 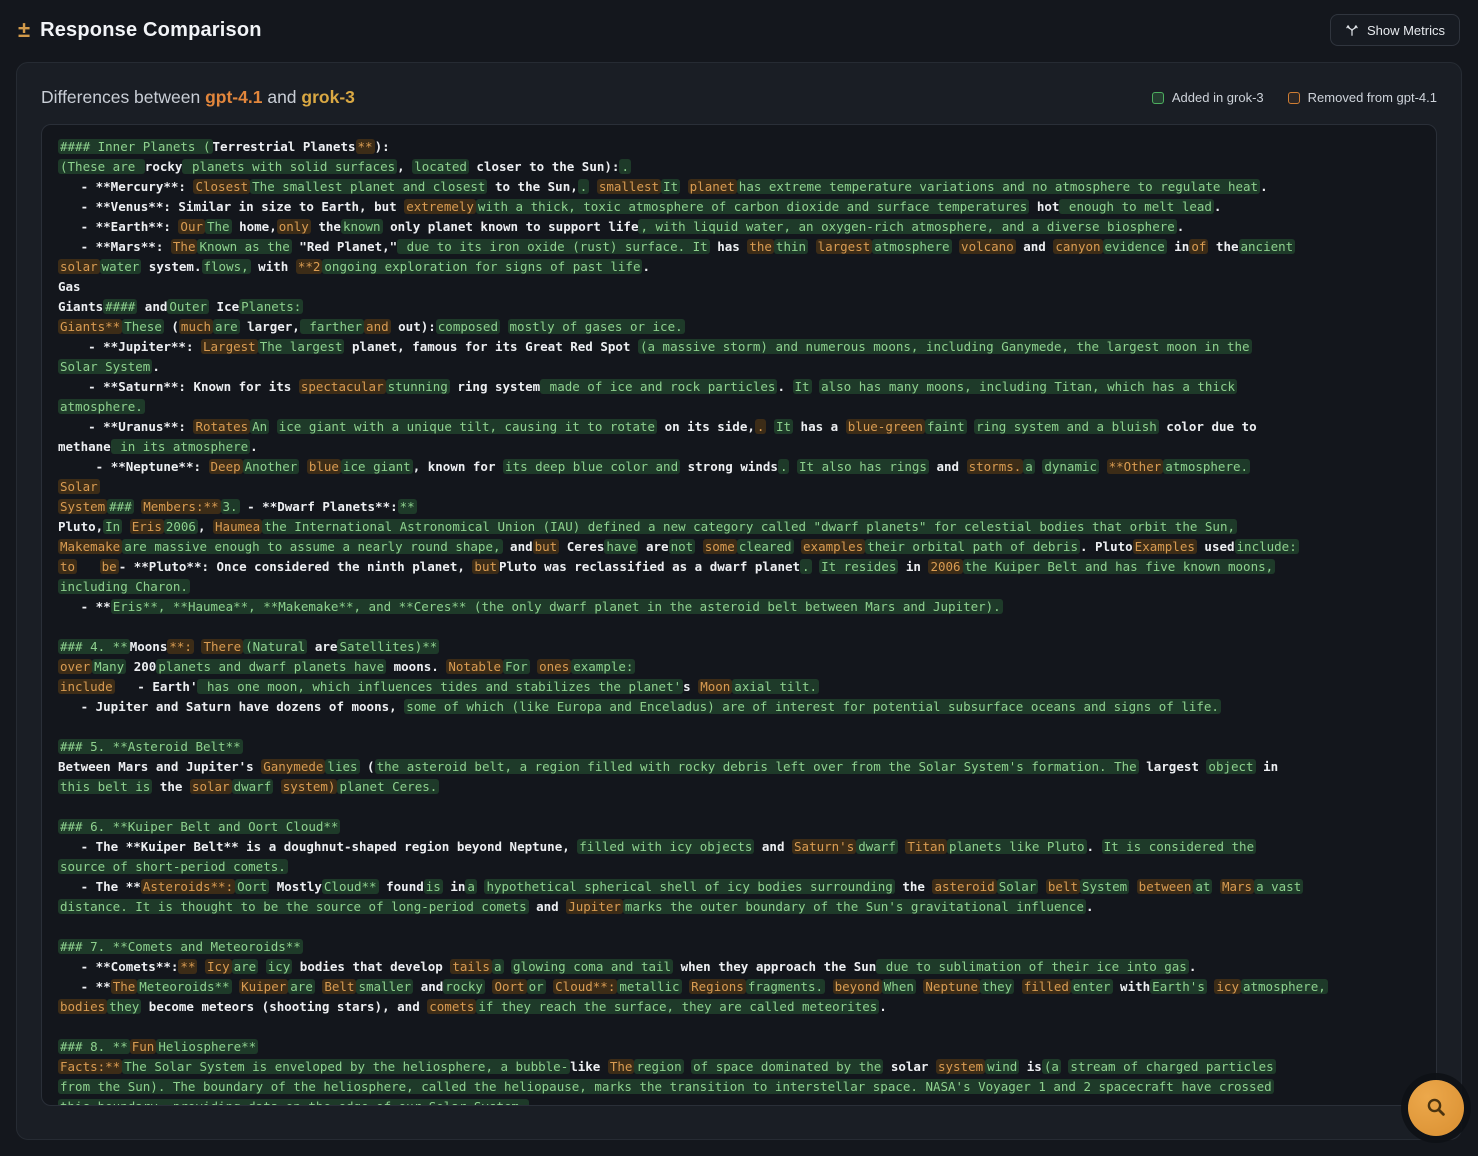 I want to click on model-b-name: grok-3, so click(x=328, y=97).